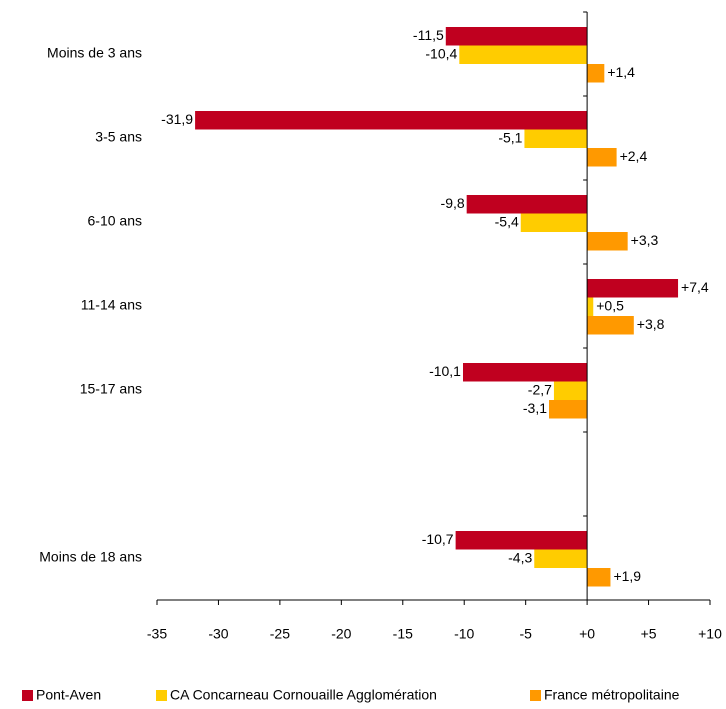 Image resolution: width=726 pixels, height=709 pixels. Describe the element at coordinates (341, 634) in the screenshot. I see `x-tick-label: -20` at that location.